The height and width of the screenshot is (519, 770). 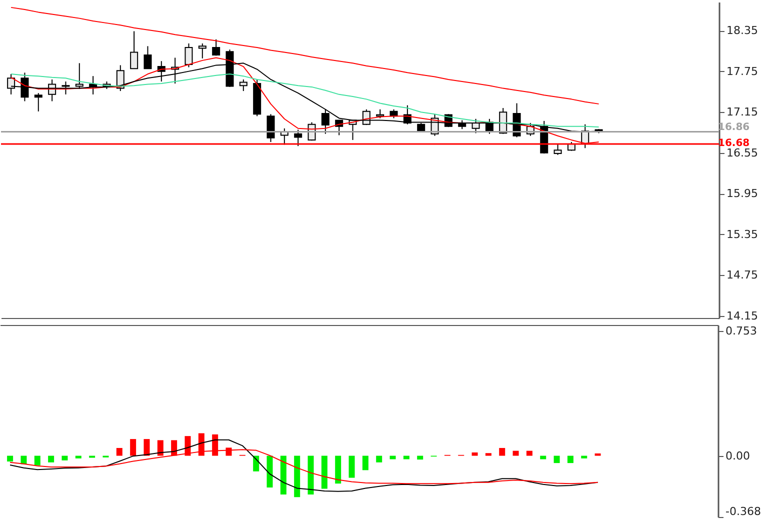 I want to click on y-tick-label: 16.55, so click(x=742, y=153).